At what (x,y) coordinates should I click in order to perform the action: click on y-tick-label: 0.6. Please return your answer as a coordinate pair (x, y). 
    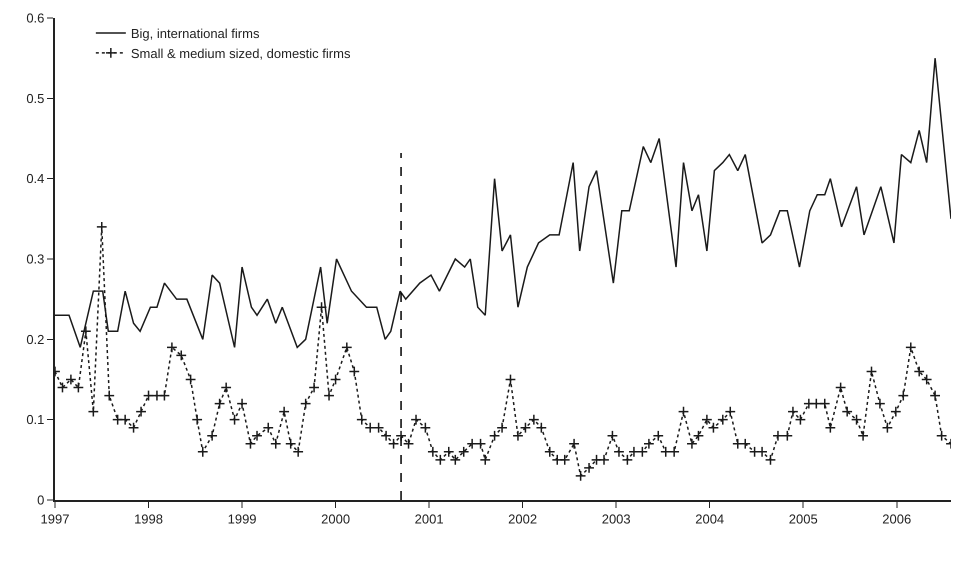
    Looking at the image, I should click on (35, 18).